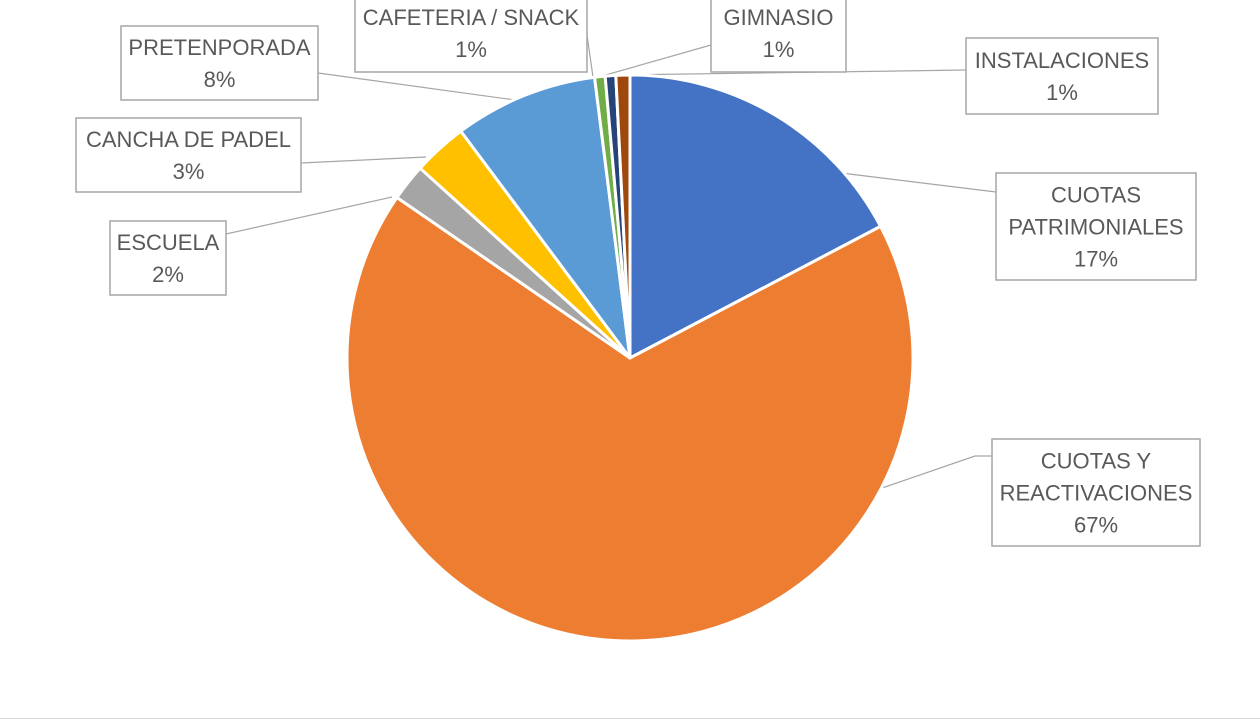 This screenshot has width=1260, height=727. What do you see at coordinates (623, 216) in the screenshot?
I see `pie-slice-instalaciones` at bounding box center [623, 216].